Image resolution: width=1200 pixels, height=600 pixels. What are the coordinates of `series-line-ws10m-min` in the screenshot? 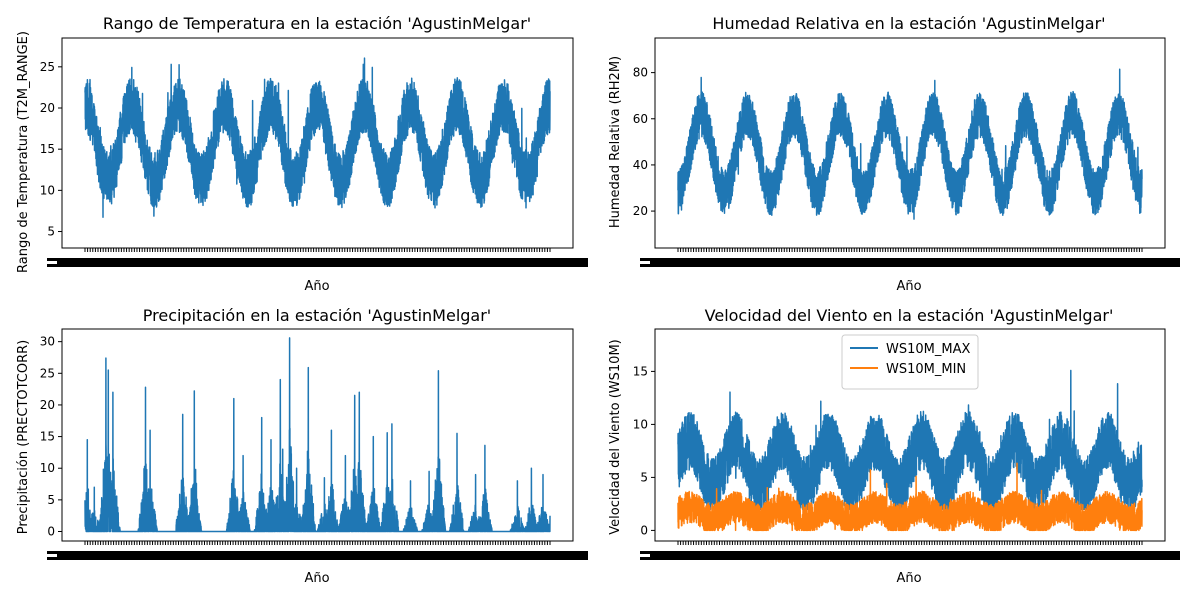 It's located at (910, 497).